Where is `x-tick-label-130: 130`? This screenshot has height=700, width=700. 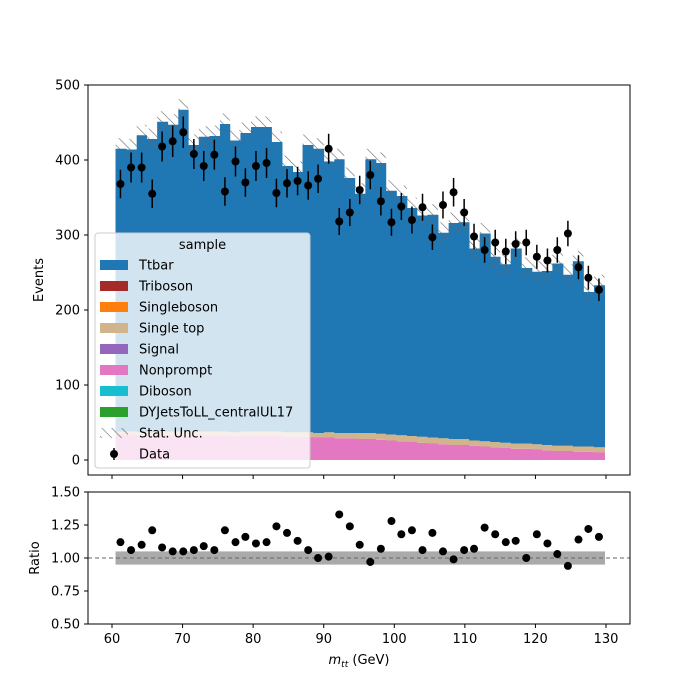 x-tick-label-130: 130 is located at coordinates (606, 639).